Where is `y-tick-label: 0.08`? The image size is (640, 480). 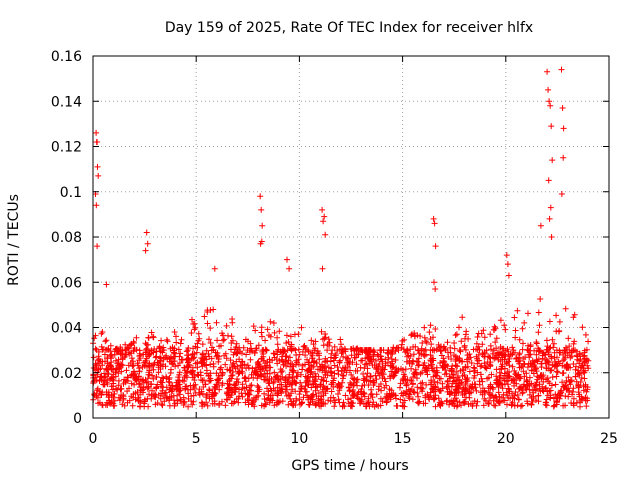 y-tick-label: 0.08 is located at coordinates (66, 238).